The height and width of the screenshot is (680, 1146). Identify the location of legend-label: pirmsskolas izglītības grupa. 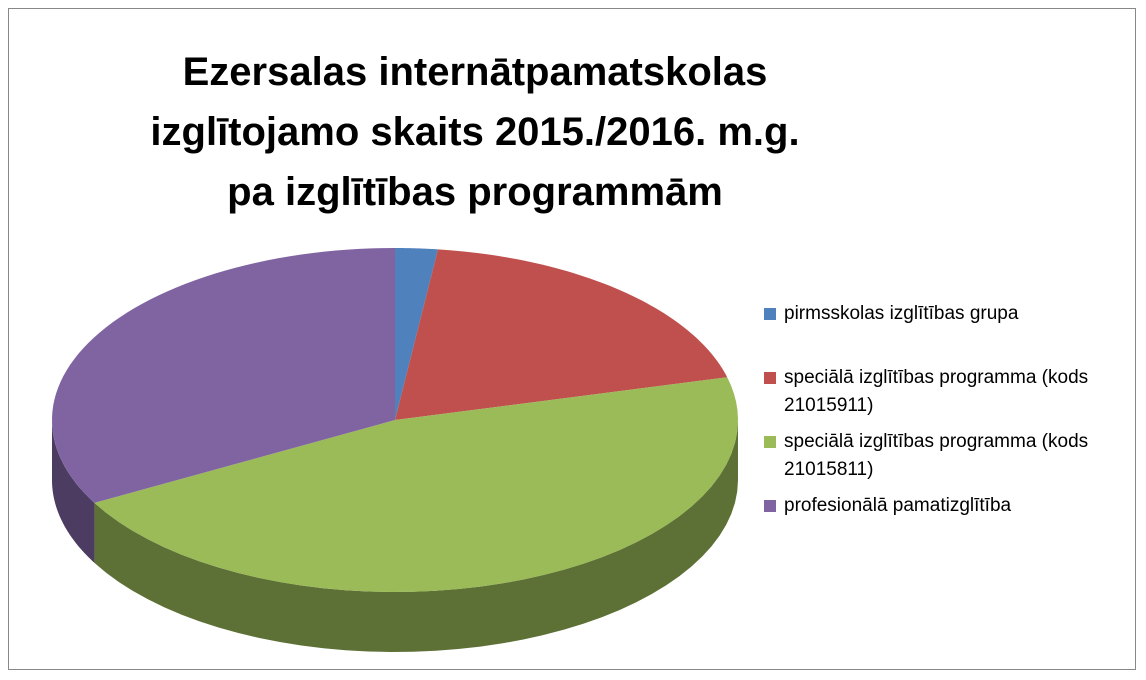
(901, 313).